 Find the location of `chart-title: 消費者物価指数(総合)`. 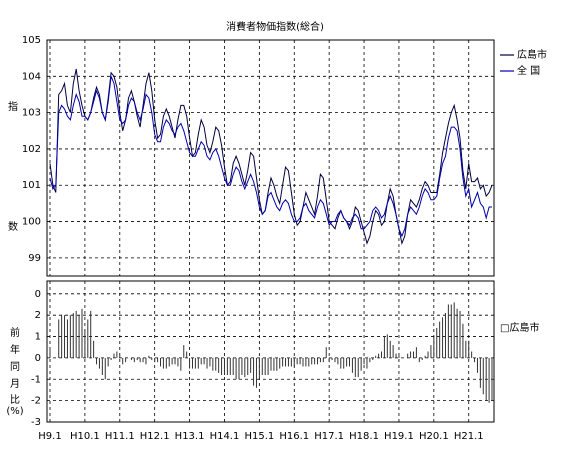

chart-title: 消費者物価指数(総合) is located at coordinates (275, 26).